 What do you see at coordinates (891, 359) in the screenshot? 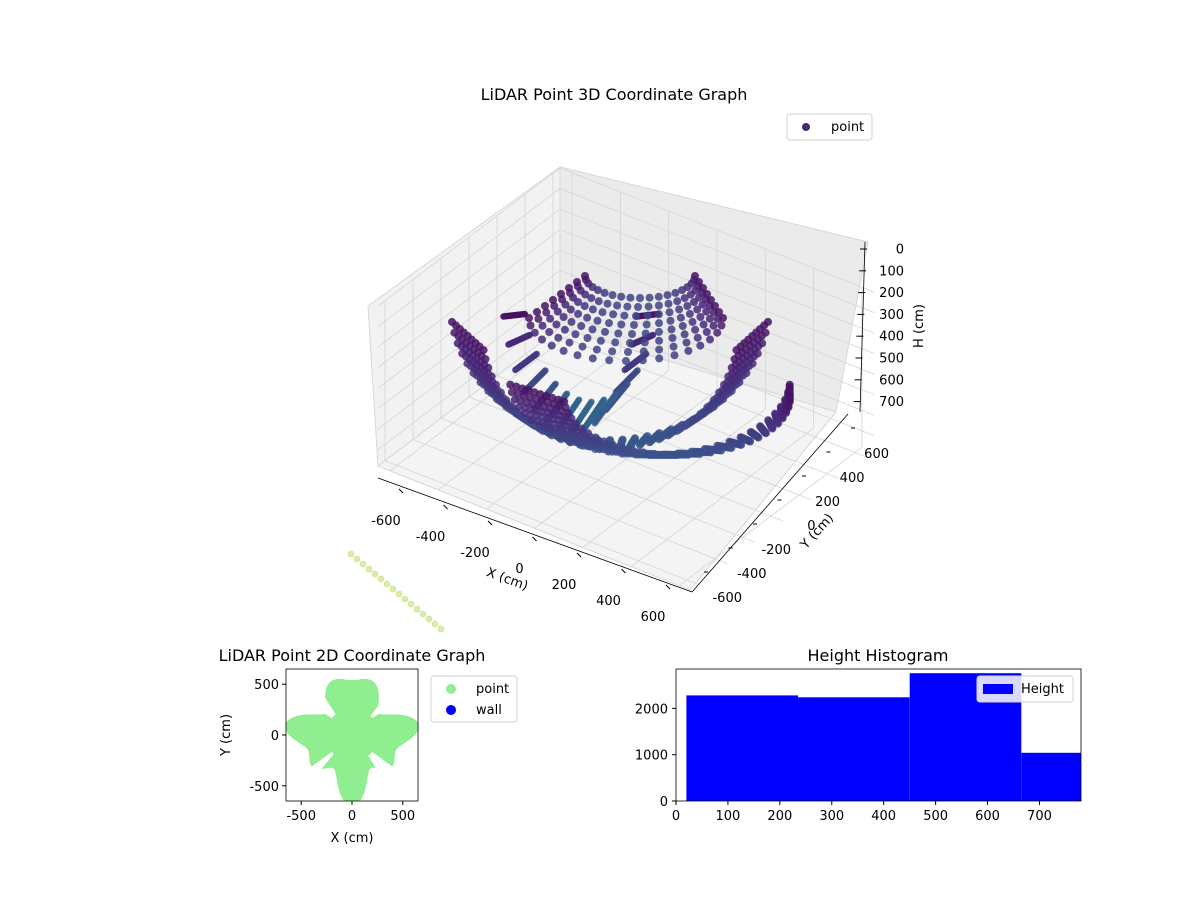
I see `tick-label-z-3d: 500` at bounding box center [891, 359].